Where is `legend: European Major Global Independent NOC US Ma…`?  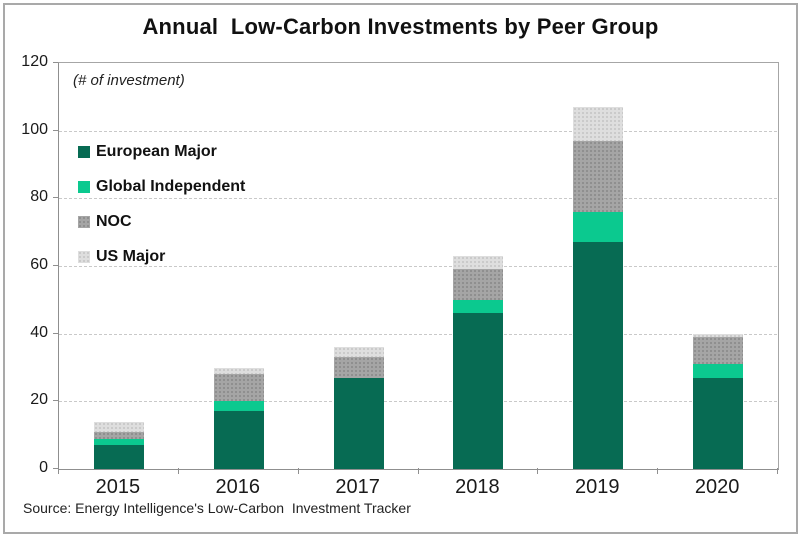 legend: European Major Global Independent NOC US Ma… is located at coordinates (161, 204).